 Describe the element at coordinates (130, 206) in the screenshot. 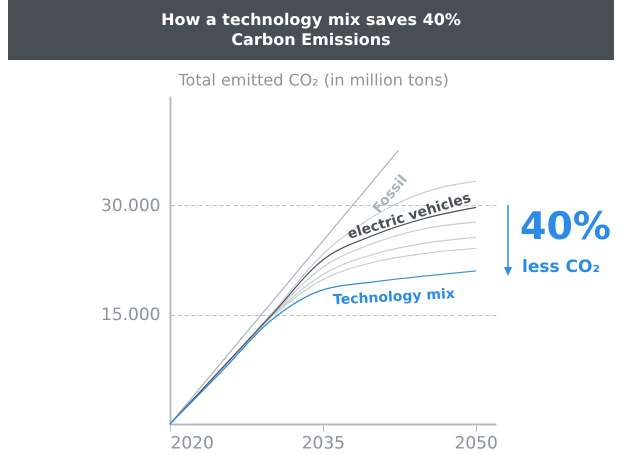

I see `y-tick-label: 30.000` at that location.